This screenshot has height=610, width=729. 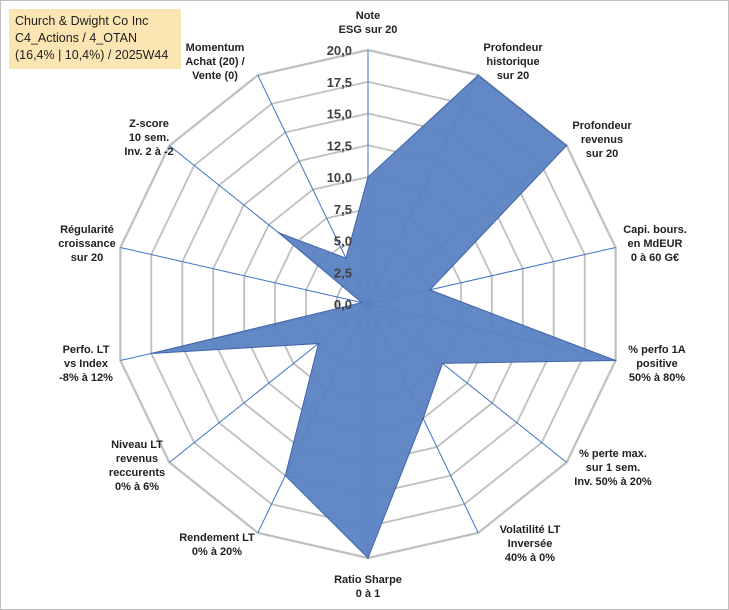 I want to click on axis-label-12: Z-score 10 sem. Inv. 2 à -2, so click(x=148, y=138).